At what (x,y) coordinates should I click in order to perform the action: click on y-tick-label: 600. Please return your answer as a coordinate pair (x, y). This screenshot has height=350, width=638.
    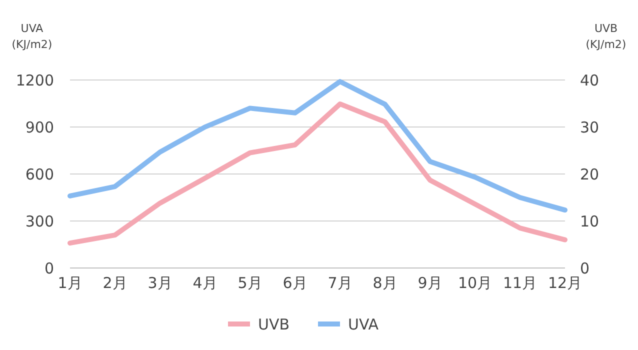
    Looking at the image, I should click on (39, 174).